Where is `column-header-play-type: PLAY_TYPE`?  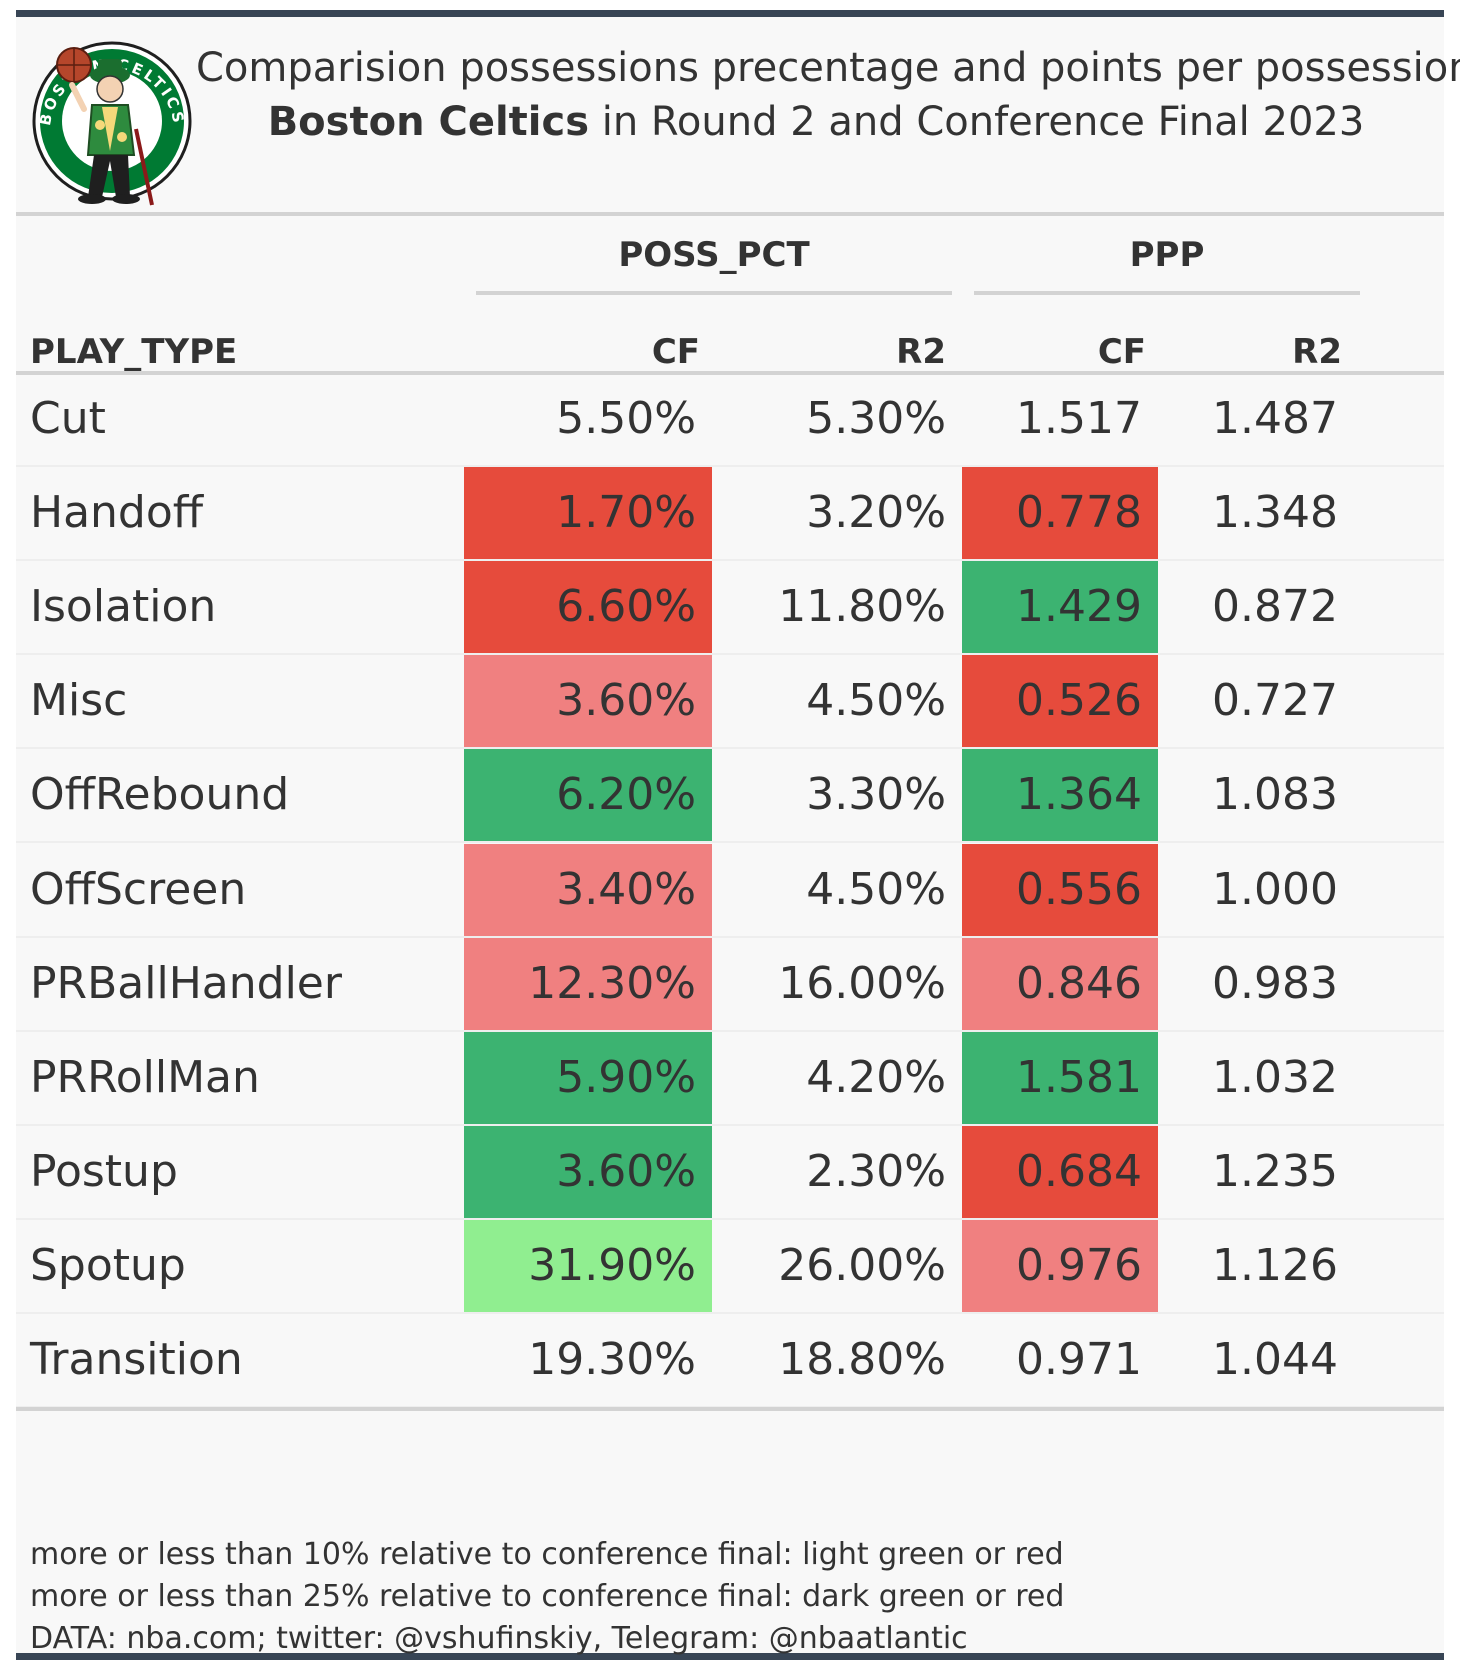 column-header-play-type: PLAY_TYPE is located at coordinates (134, 352).